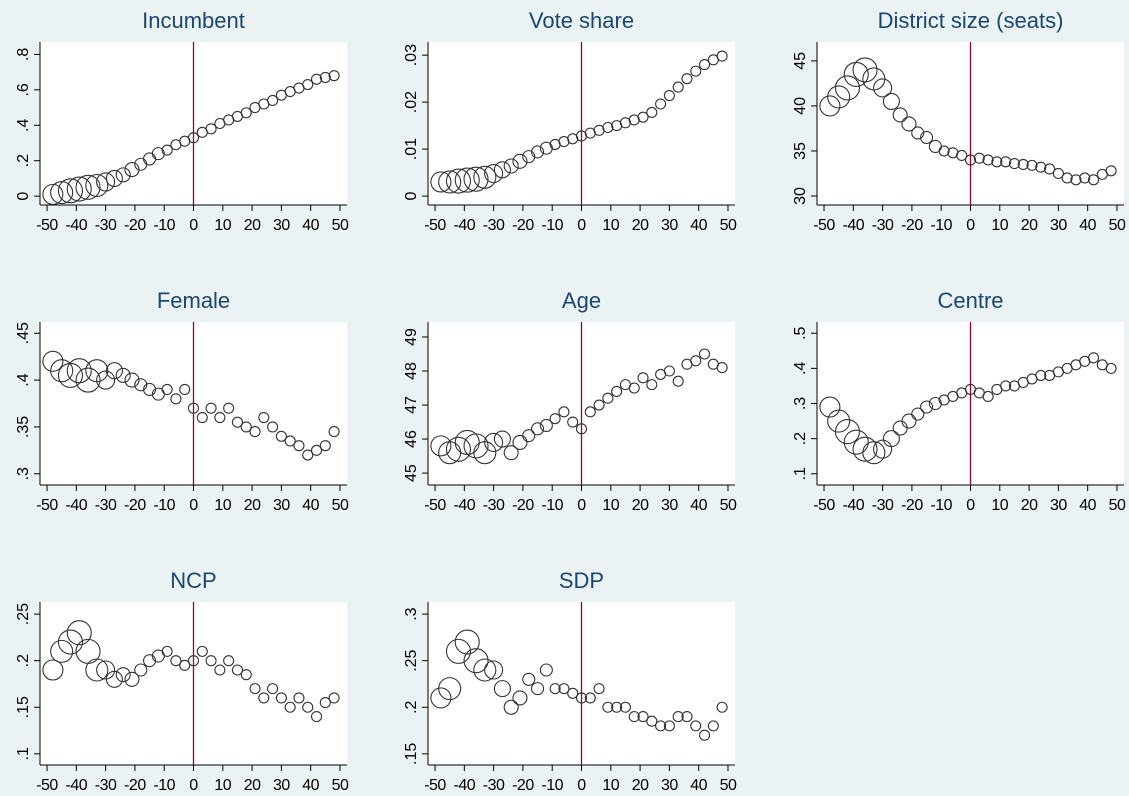  I want to click on y-tick-label: 0, so click(411, 196).